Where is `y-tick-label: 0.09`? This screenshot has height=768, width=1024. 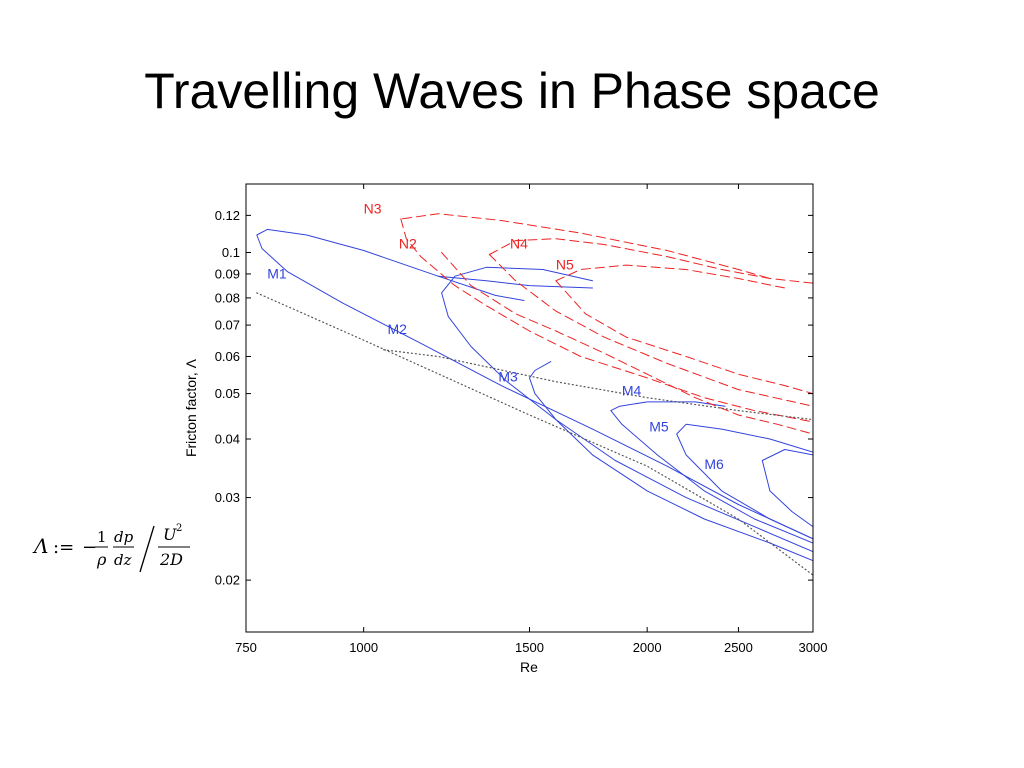
y-tick-label: 0.09 is located at coordinates (227, 273).